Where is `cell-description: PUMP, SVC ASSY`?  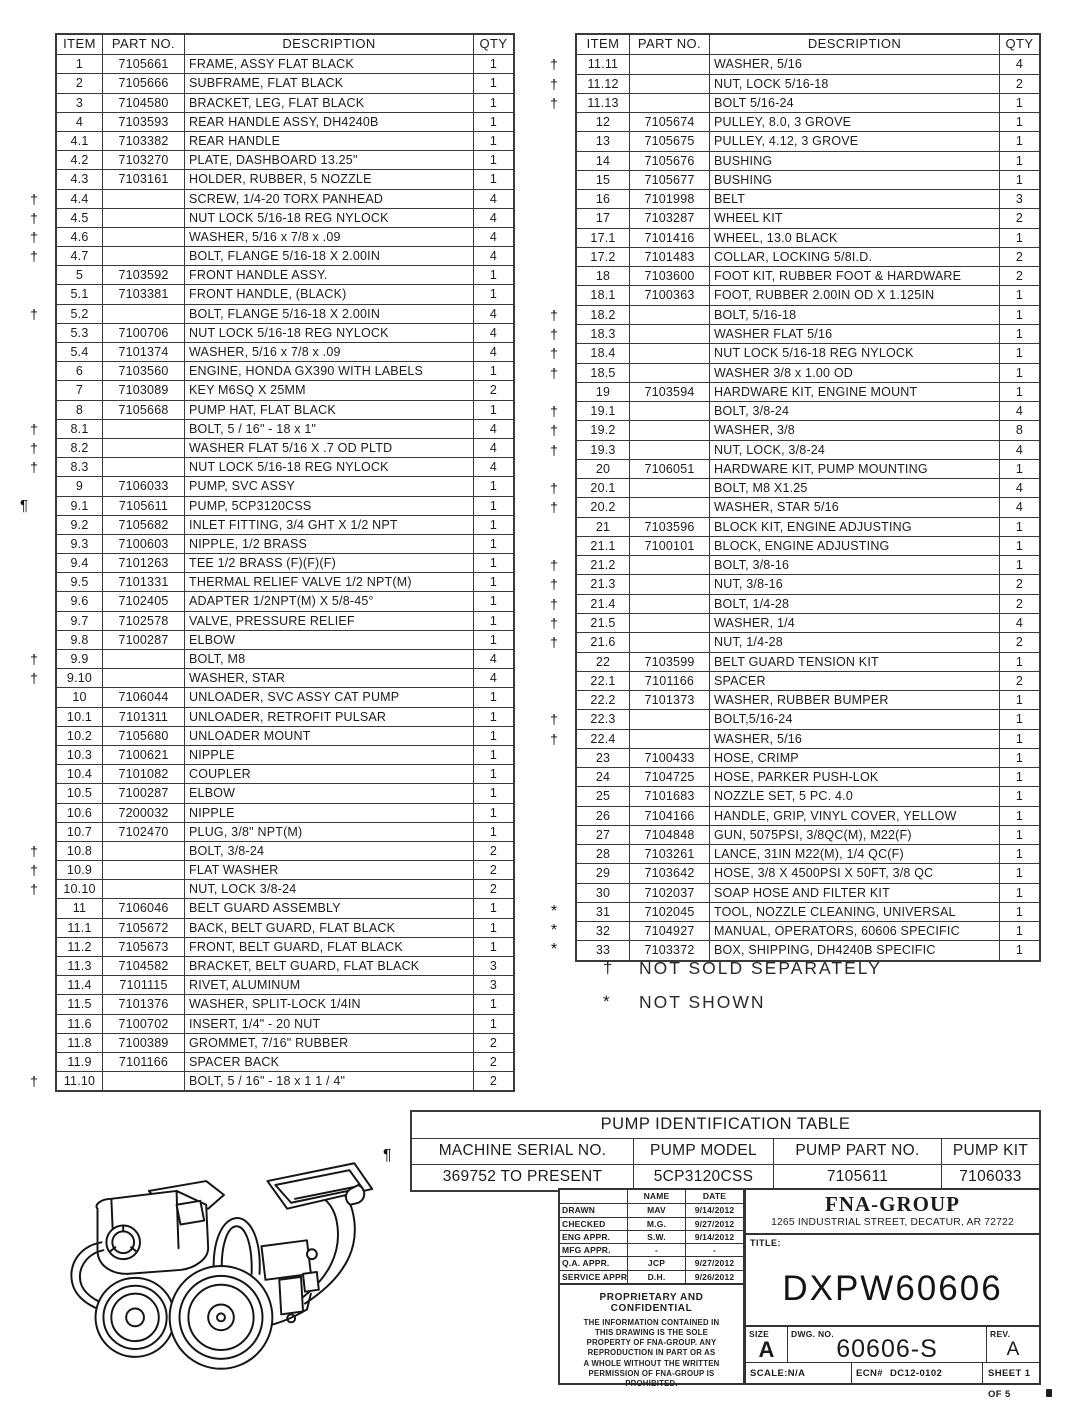
cell-description: PUMP, SVC ASSY is located at coordinates (328, 486).